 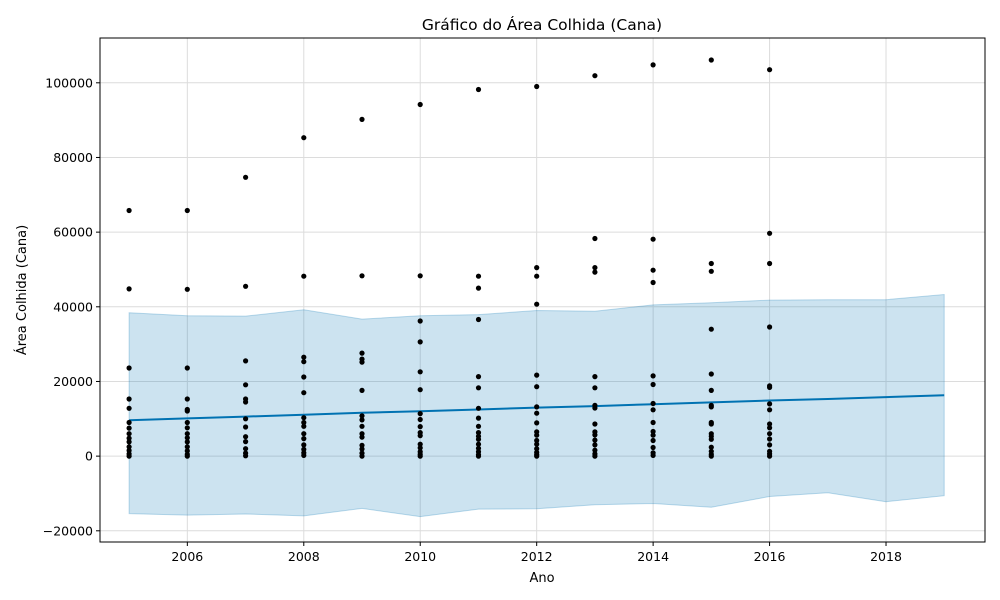 What do you see at coordinates (22, 290) in the screenshot?
I see `y-axis-label: Área Colhida (Cana)` at bounding box center [22, 290].